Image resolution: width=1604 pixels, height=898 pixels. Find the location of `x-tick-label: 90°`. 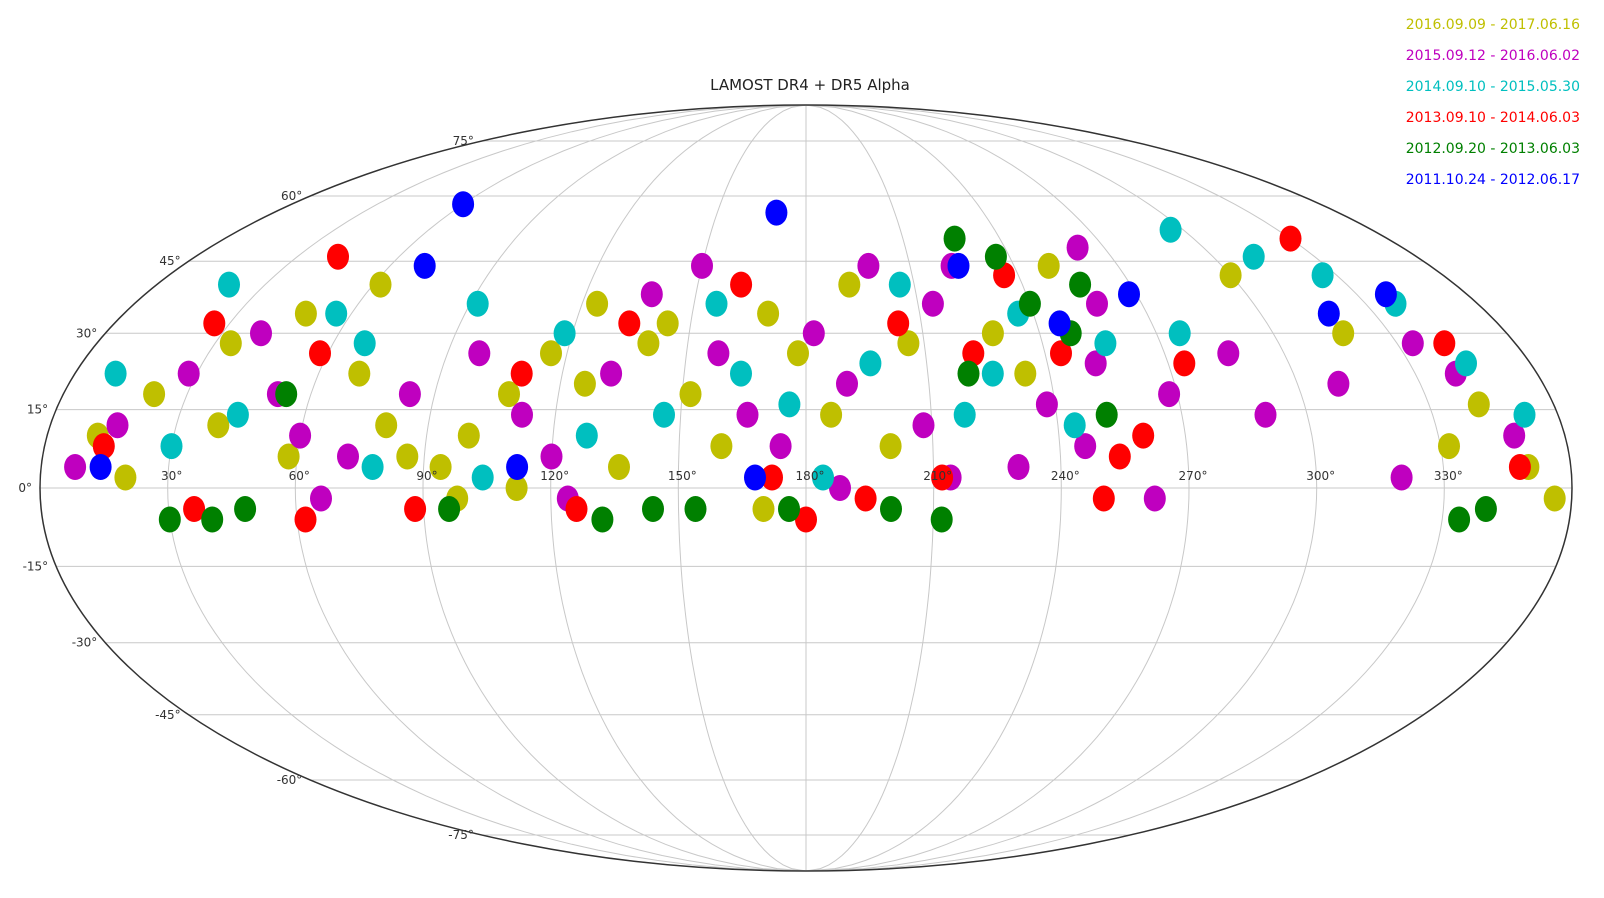

x-tick-label: 90° is located at coordinates (426, 476).